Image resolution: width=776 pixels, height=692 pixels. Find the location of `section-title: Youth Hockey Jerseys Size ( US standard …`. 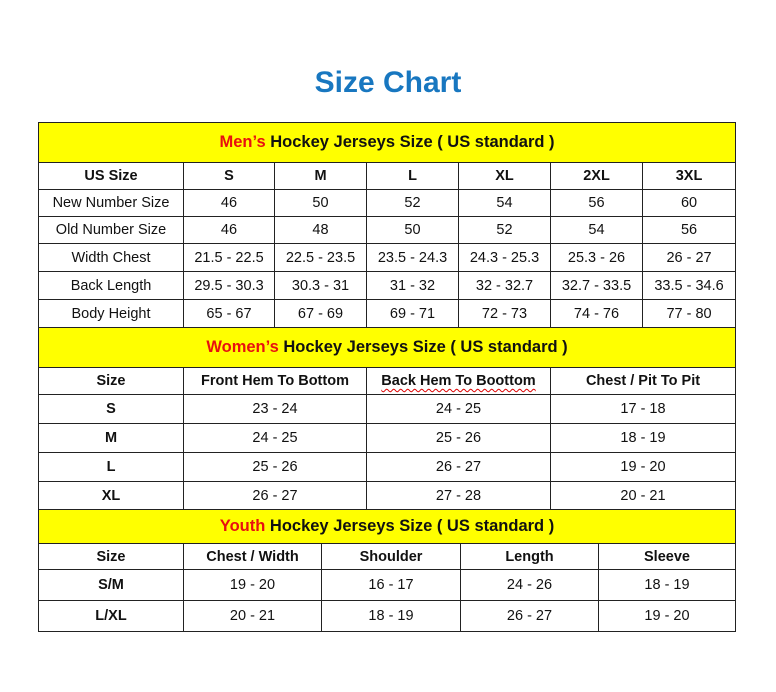

section-title: Youth Hockey Jerseys Size ( US standard … is located at coordinates (387, 526).